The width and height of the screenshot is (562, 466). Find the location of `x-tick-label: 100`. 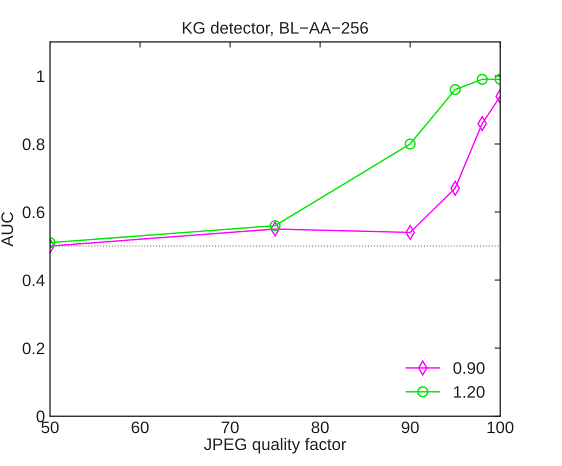

x-tick-label: 100 is located at coordinates (501, 427).